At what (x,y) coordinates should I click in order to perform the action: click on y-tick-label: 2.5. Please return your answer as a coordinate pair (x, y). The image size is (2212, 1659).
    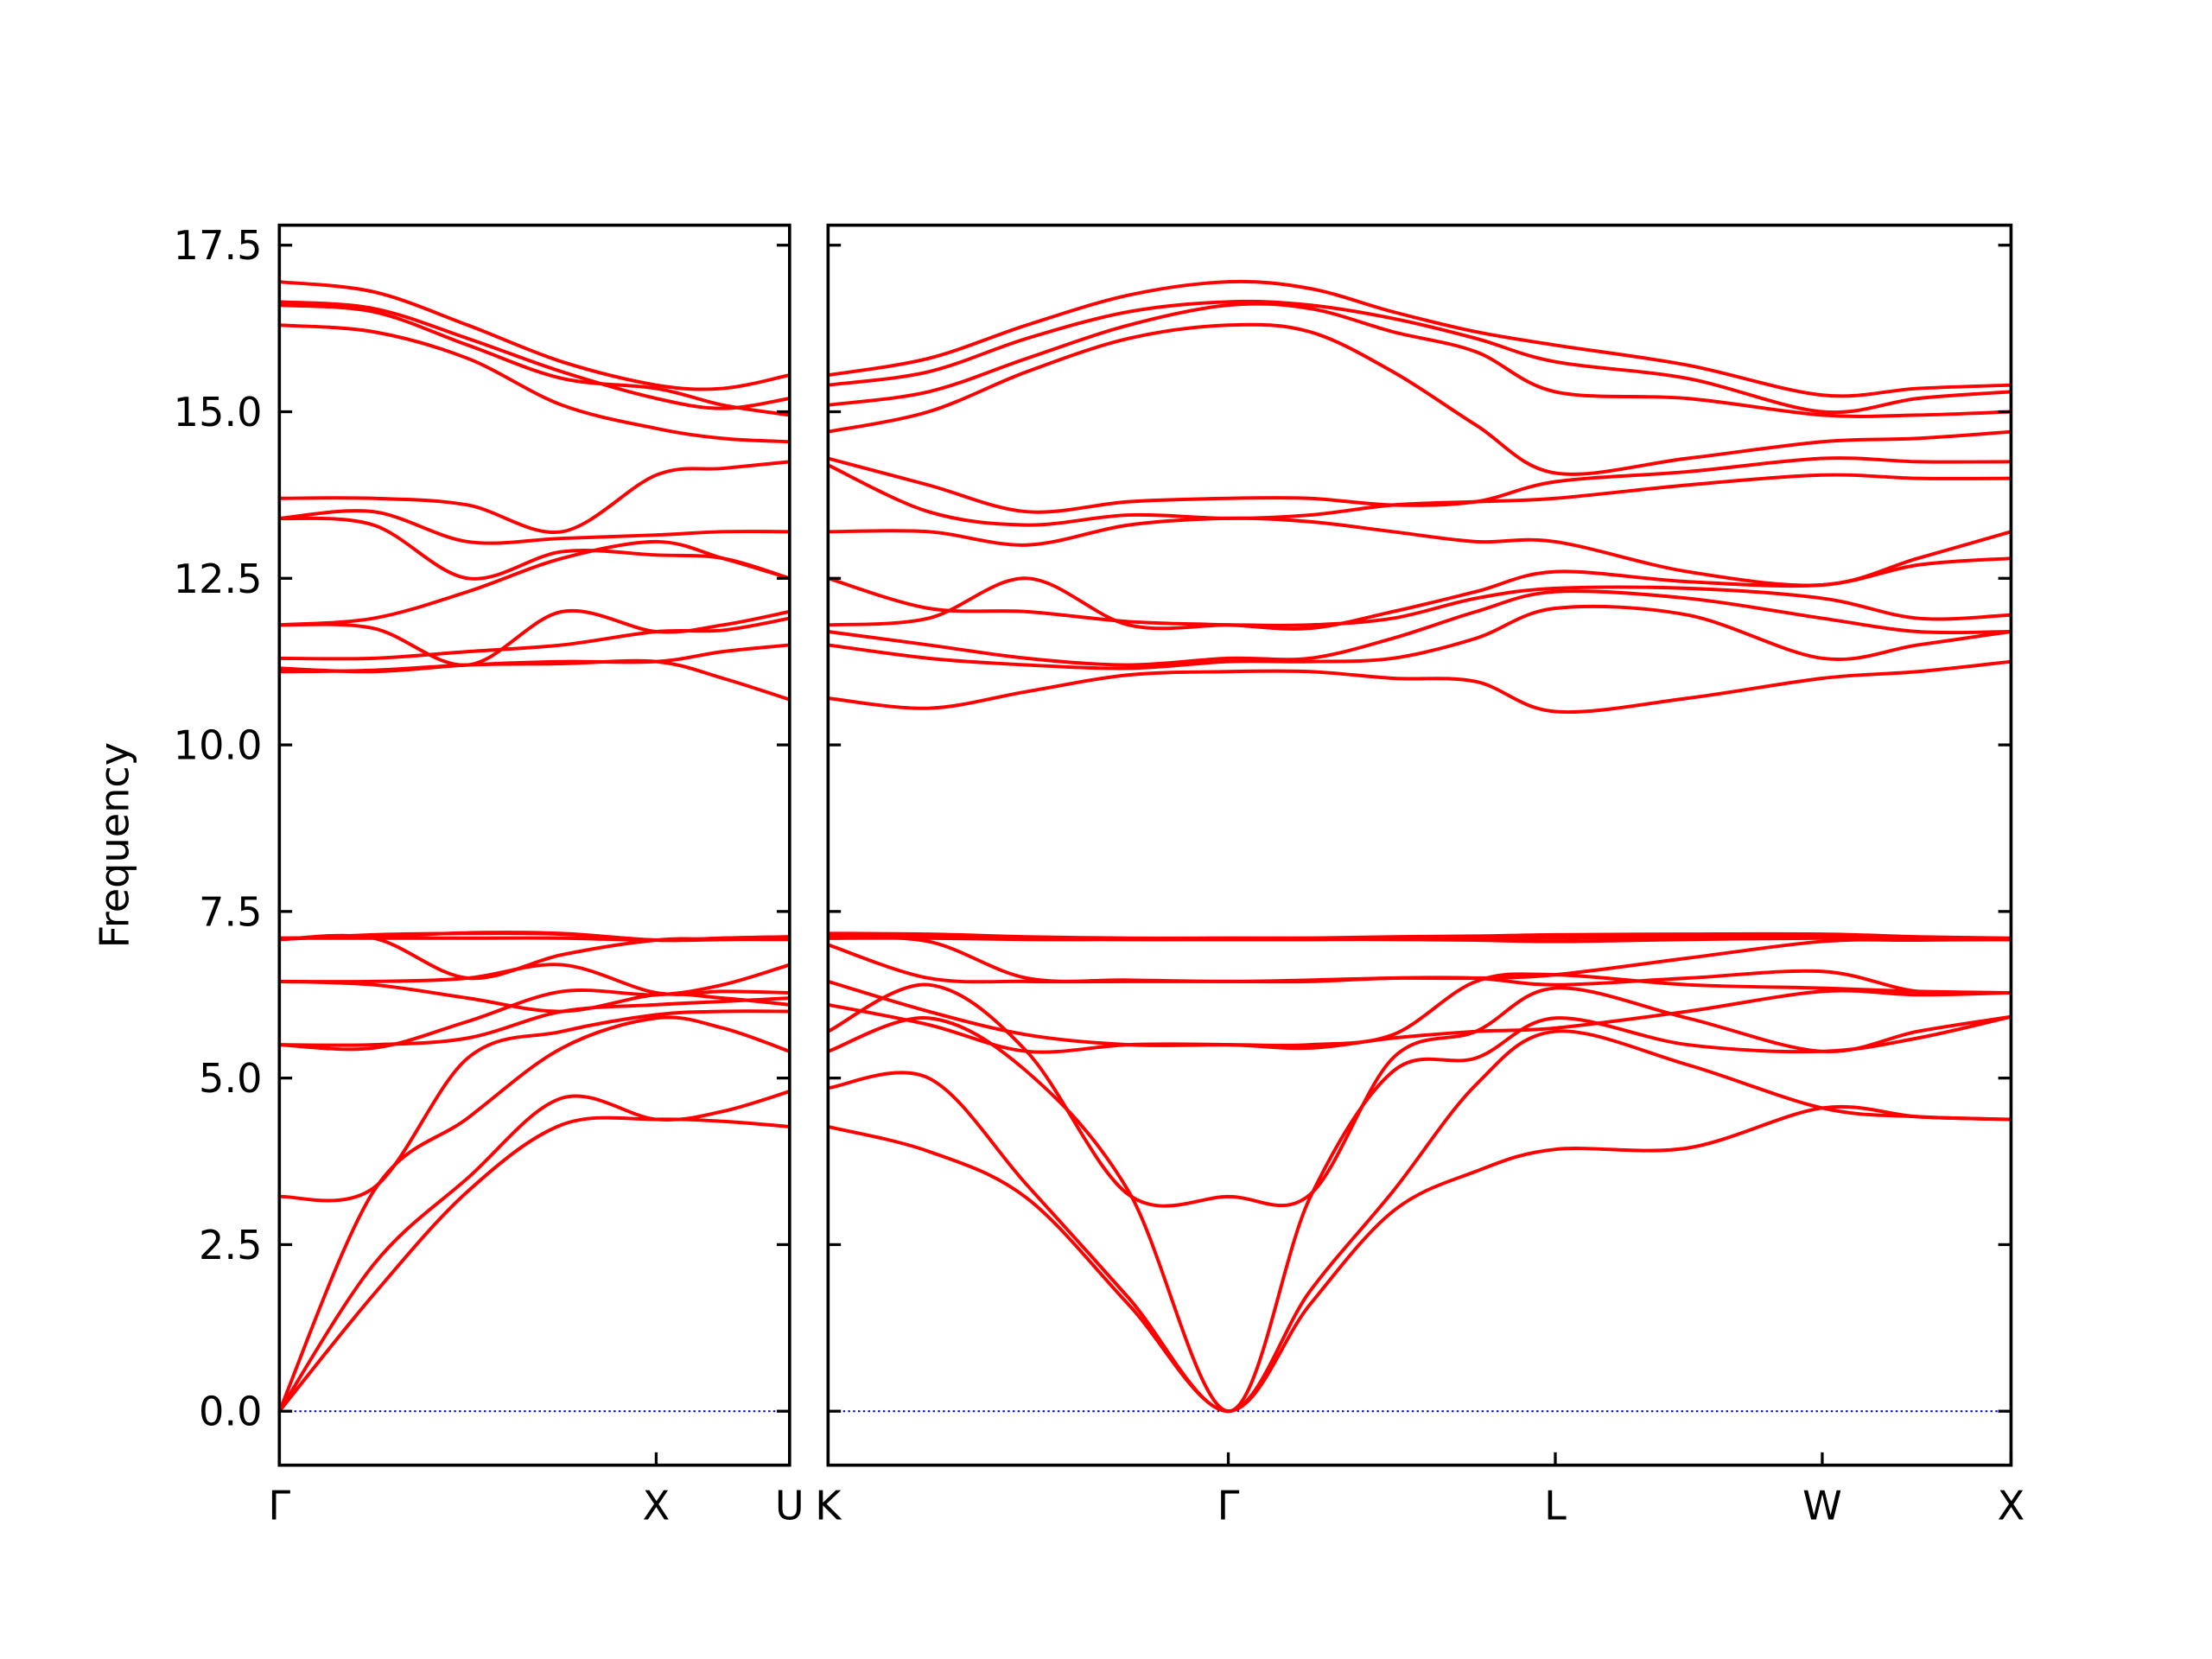
    Looking at the image, I should click on (231, 1245).